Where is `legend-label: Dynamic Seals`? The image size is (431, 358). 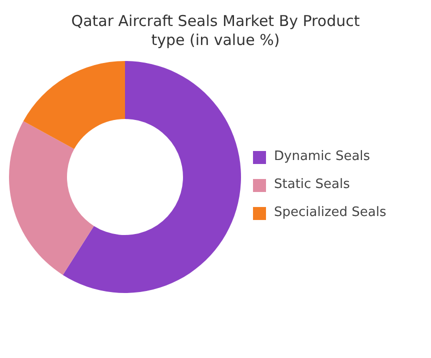
legend-label: Dynamic Seals is located at coordinates (322, 157).